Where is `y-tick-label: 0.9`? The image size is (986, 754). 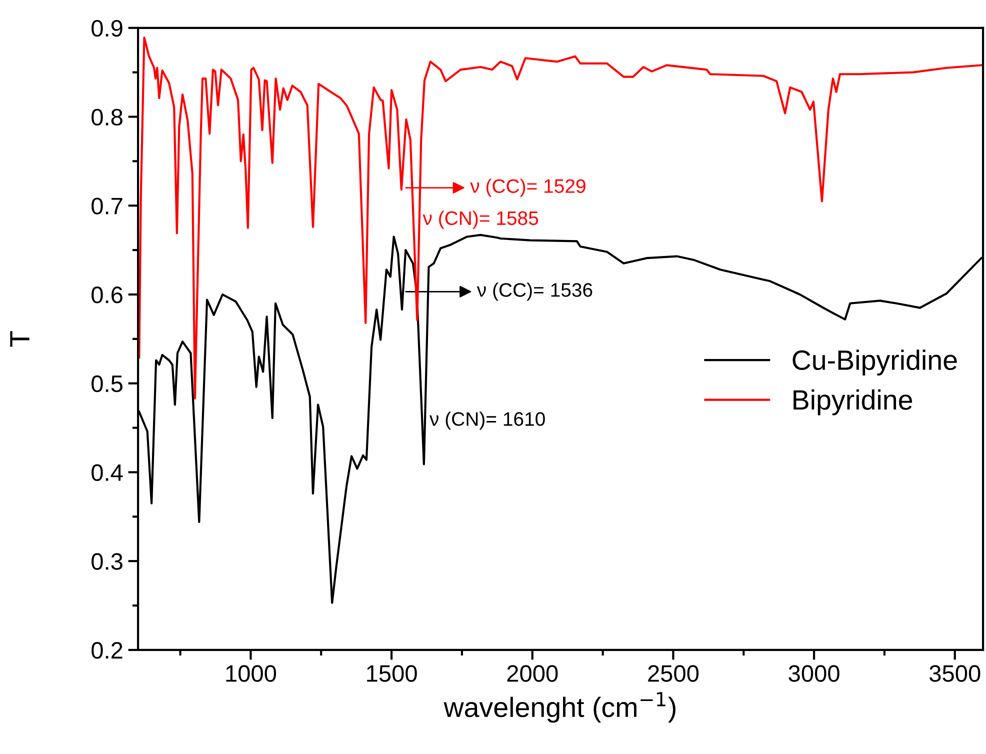 y-tick-label: 0.9 is located at coordinates (107, 28).